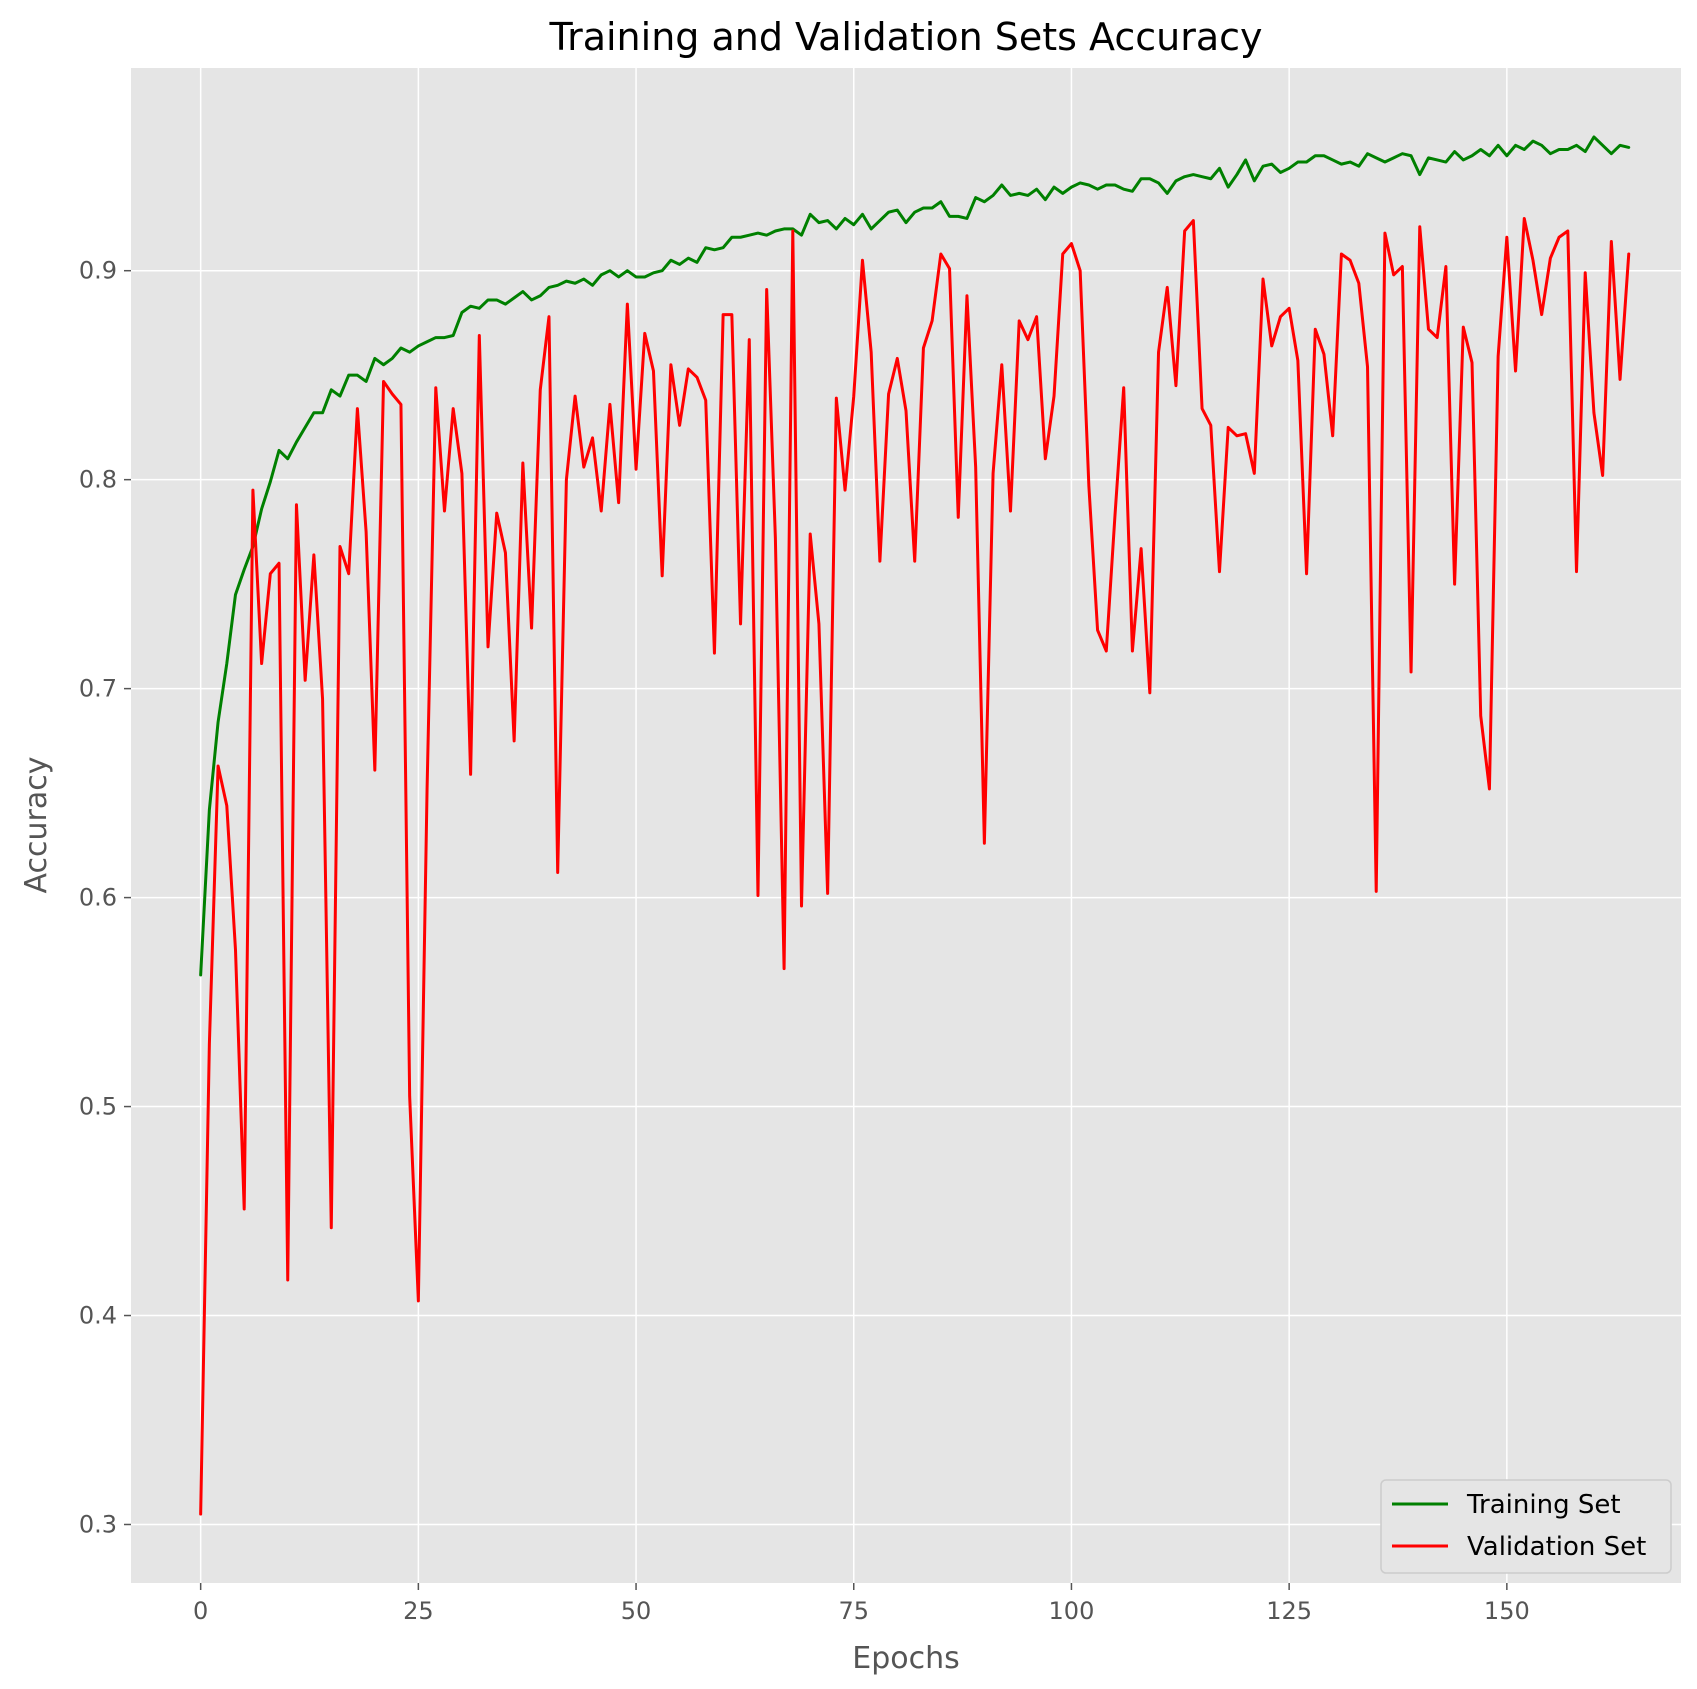 The height and width of the screenshot is (1689, 1697). What do you see at coordinates (98, 1107) in the screenshot?
I see `y-tick-label: 0.5` at bounding box center [98, 1107].